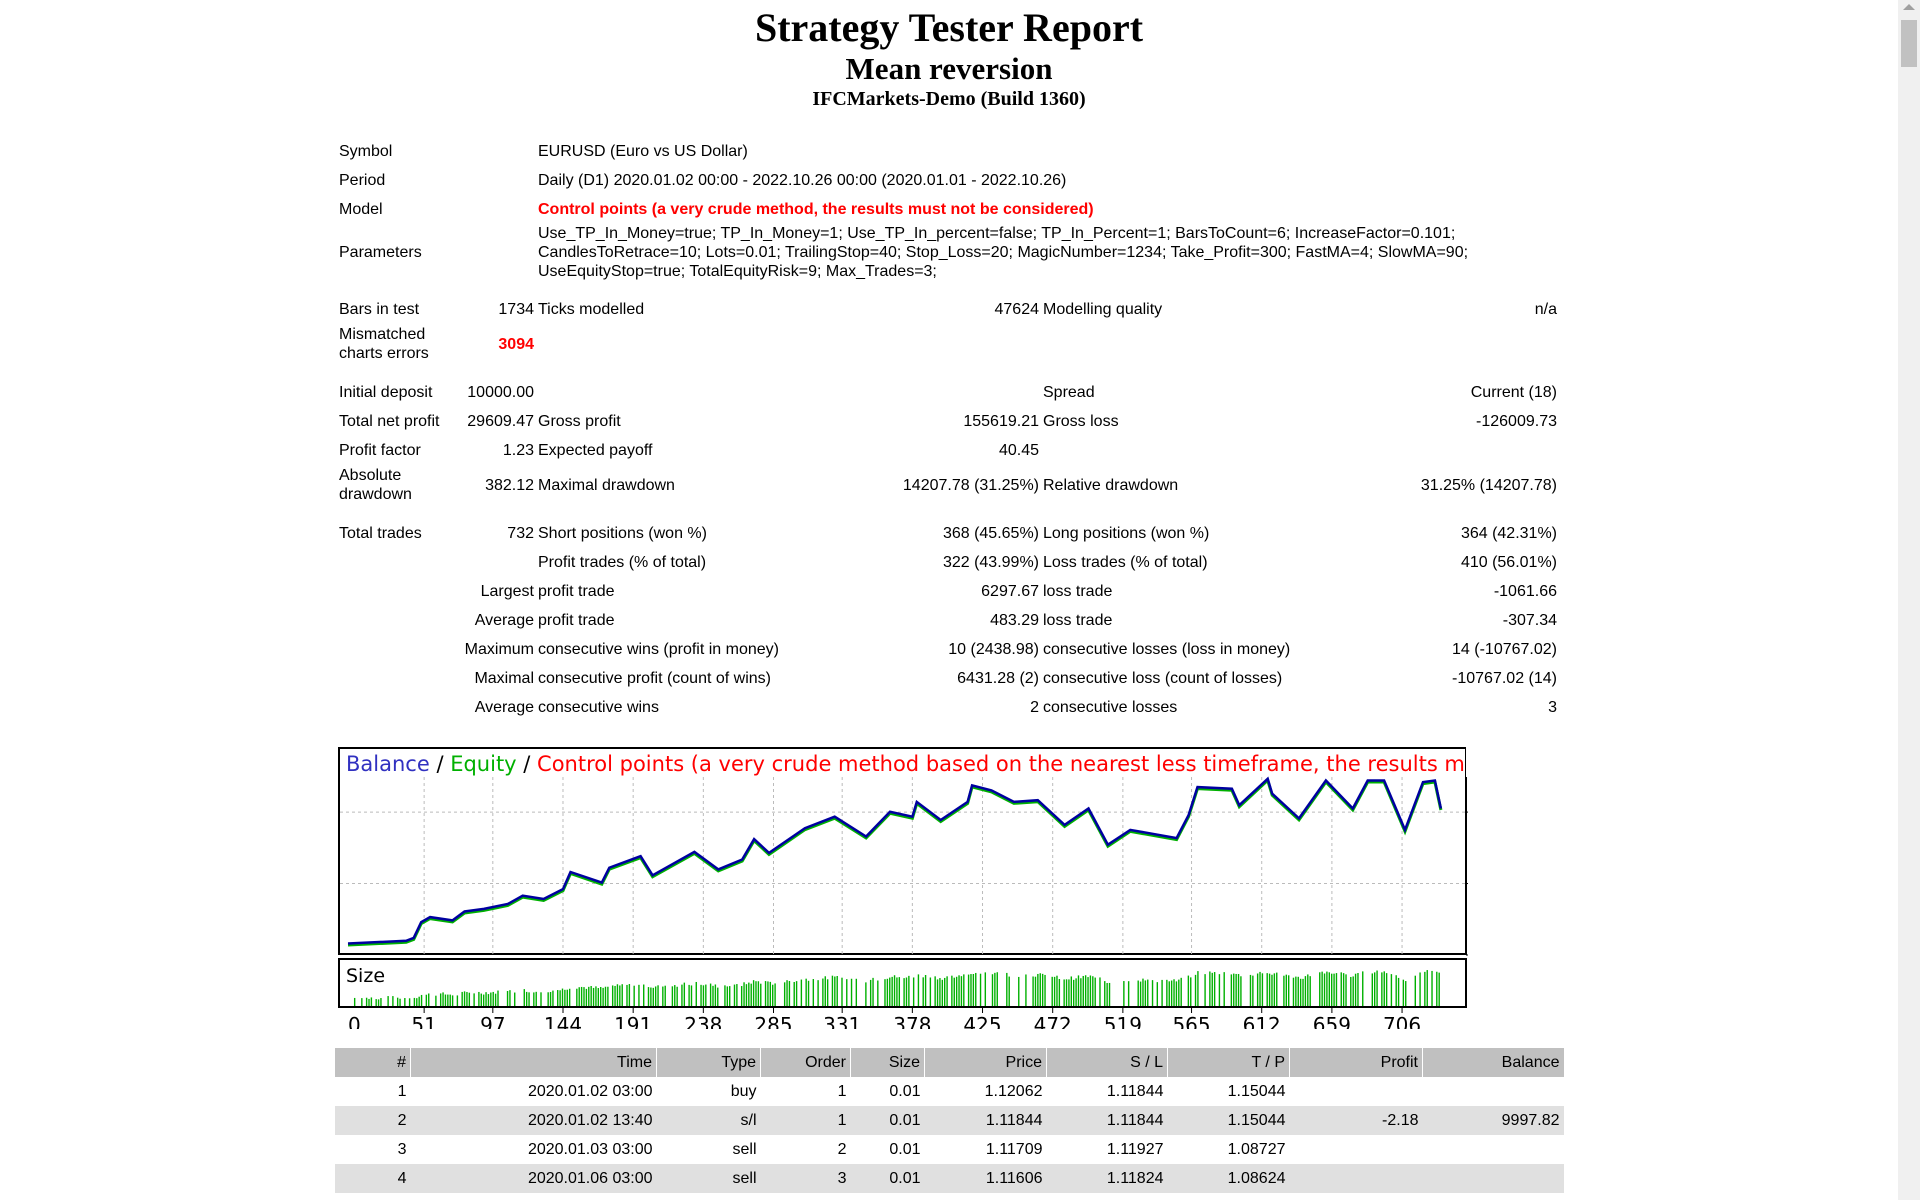 The image size is (1920, 1200). I want to click on scrollbar-thumb, so click(1909, 43).